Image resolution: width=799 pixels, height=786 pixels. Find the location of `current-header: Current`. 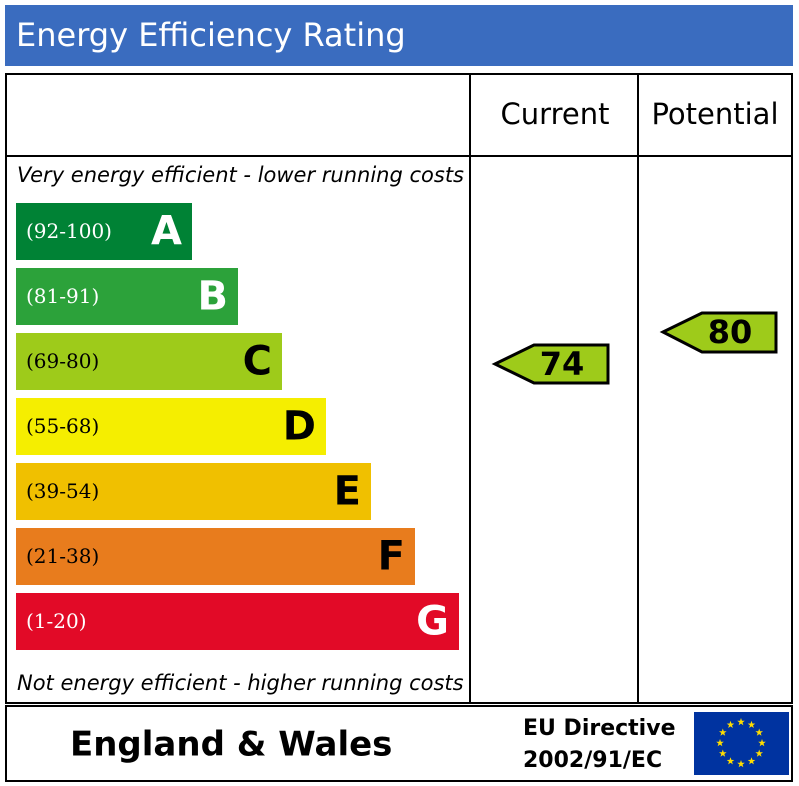

current-header: Current is located at coordinates (555, 114).